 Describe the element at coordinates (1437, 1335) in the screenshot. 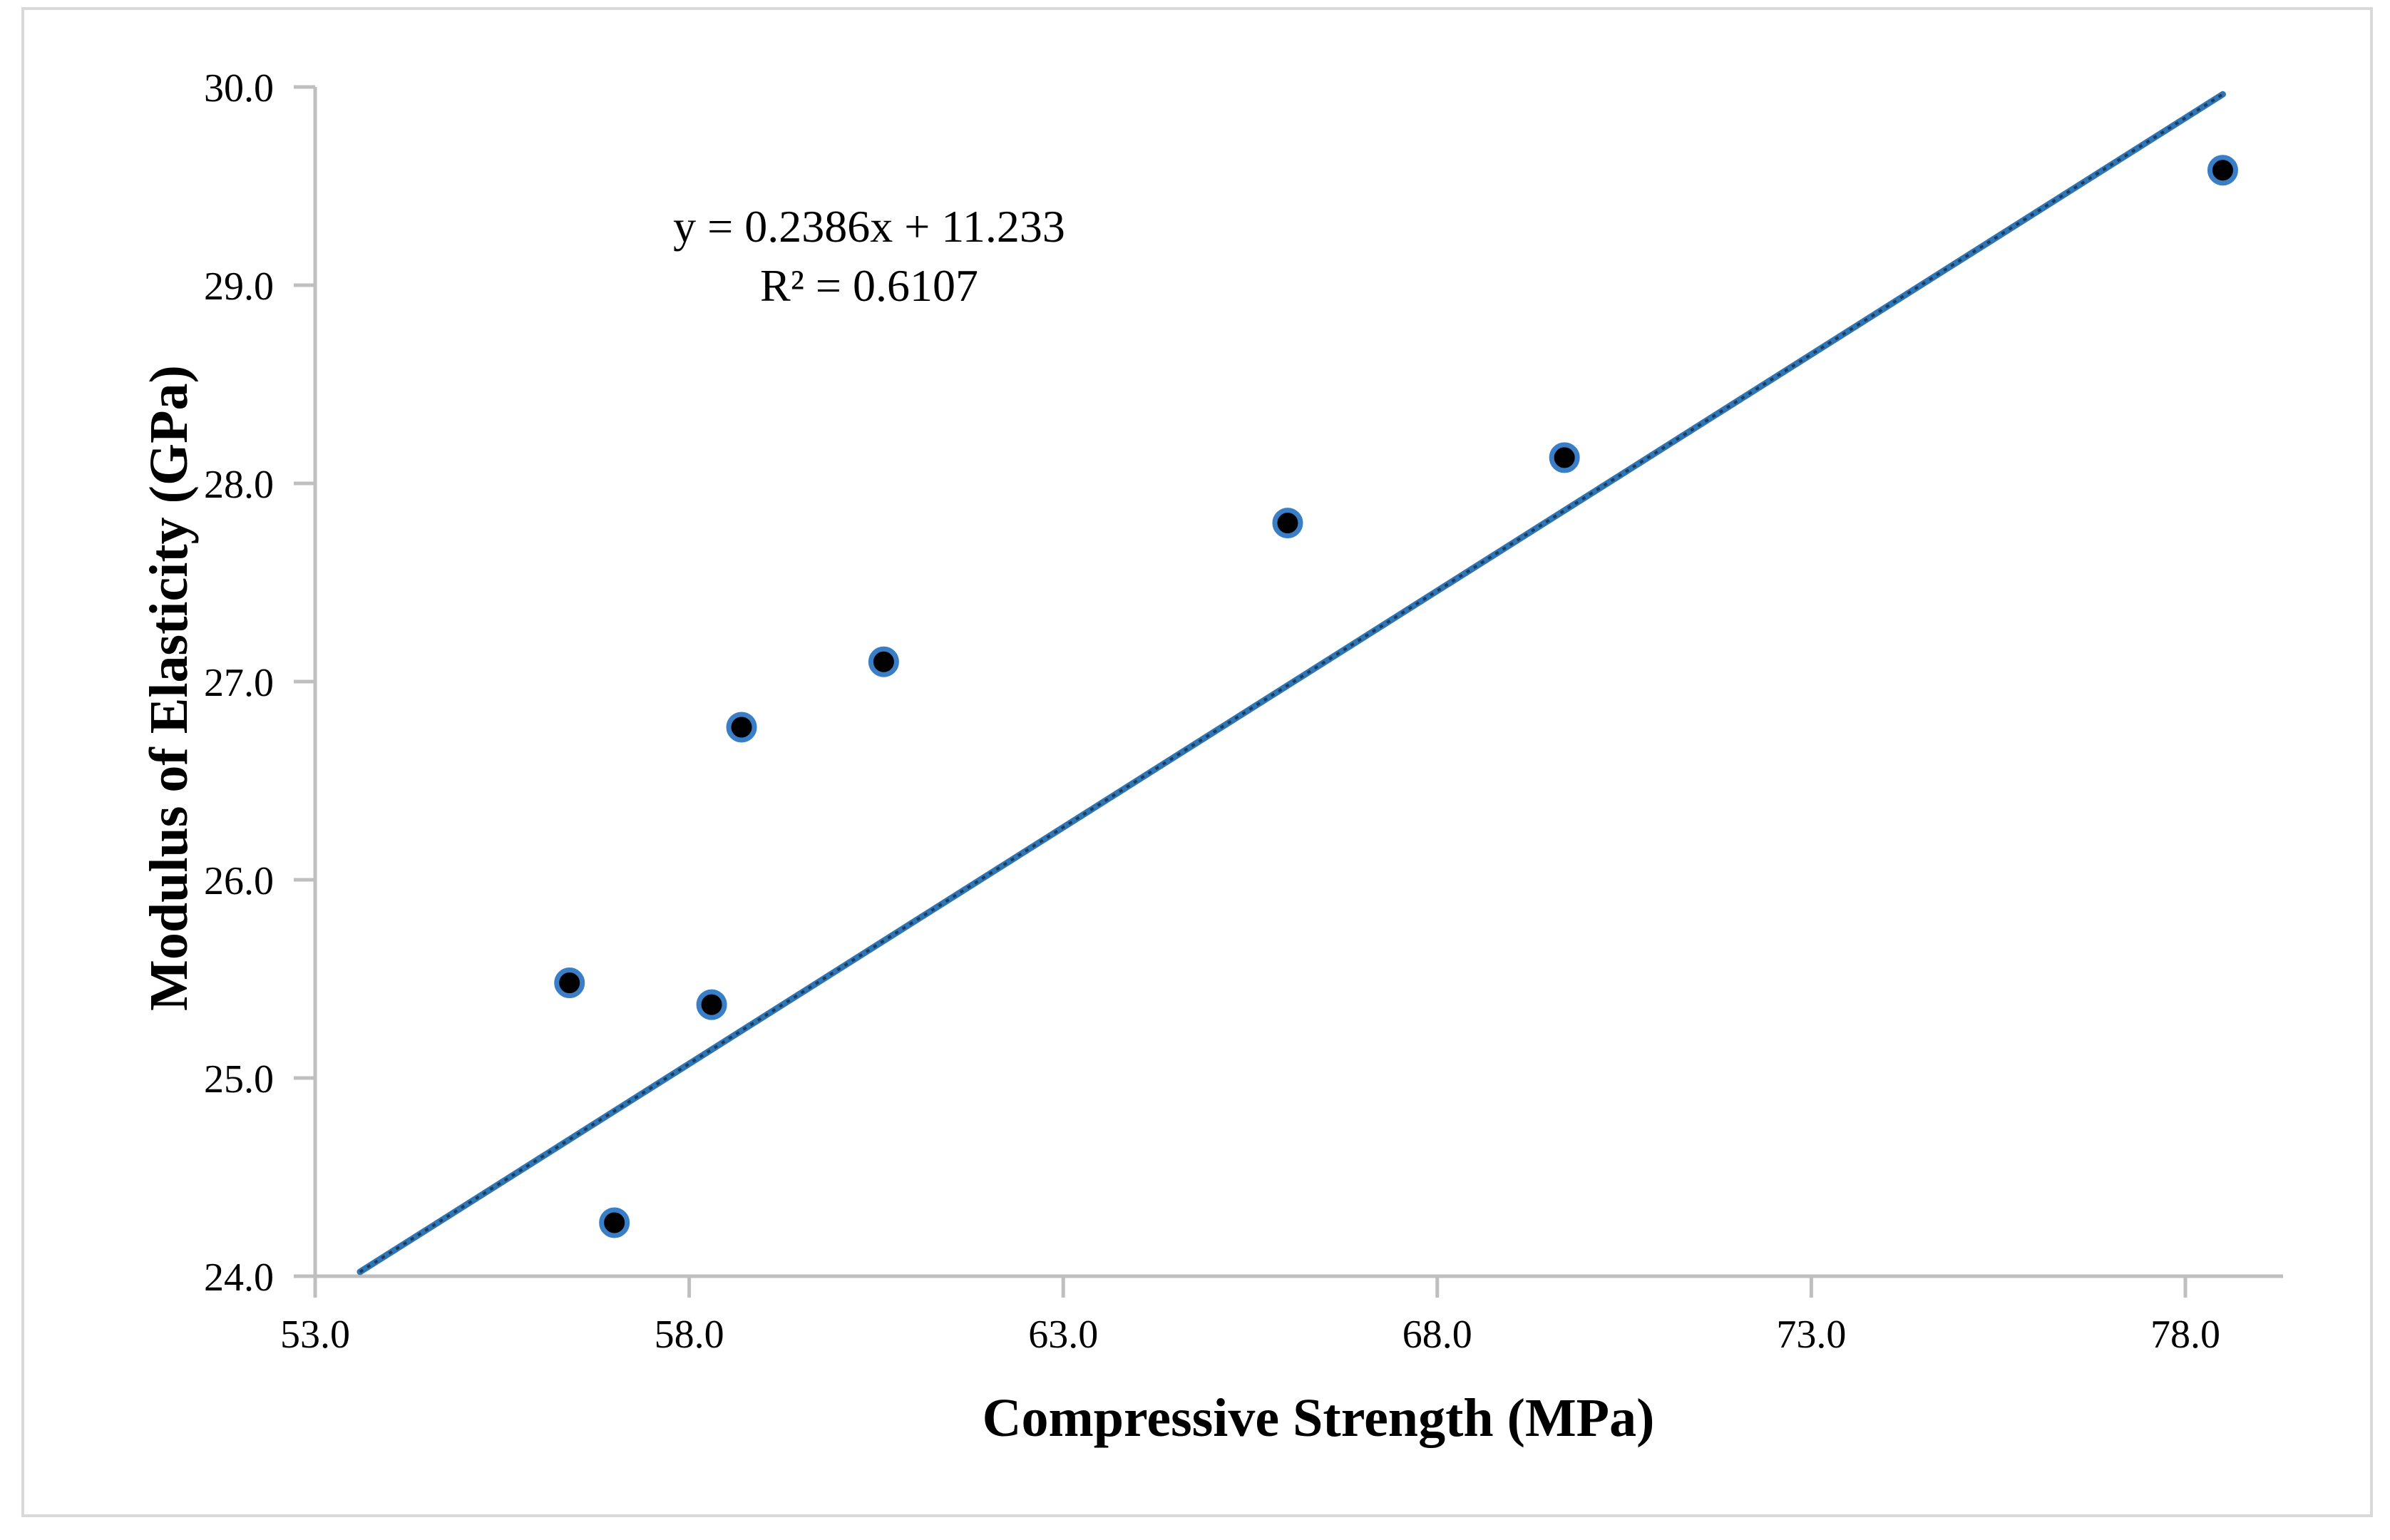

I see `x-tick-label: 68.0` at that location.